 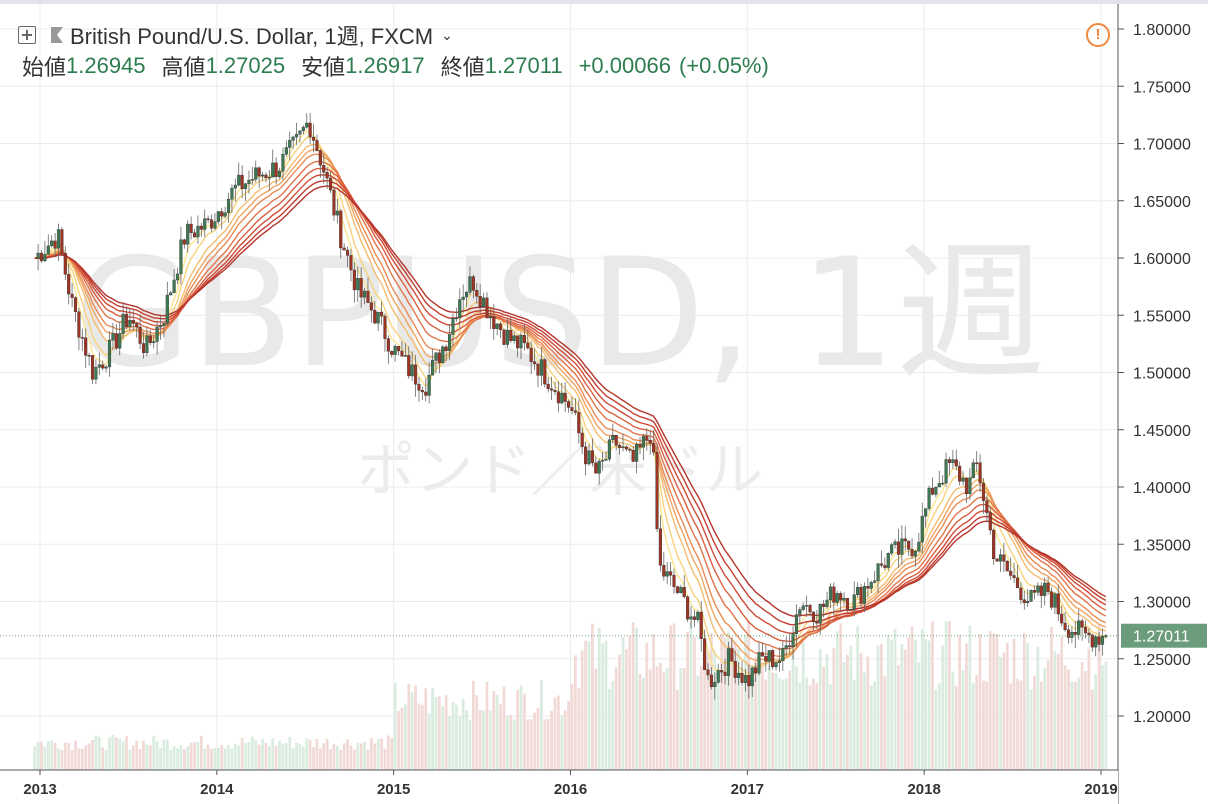 What do you see at coordinates (252, 36) in the screenshot?
I see `symbol-title: British Pound/U.S. Dollar, 1週, FXCM` at bounding box center [252, 36].